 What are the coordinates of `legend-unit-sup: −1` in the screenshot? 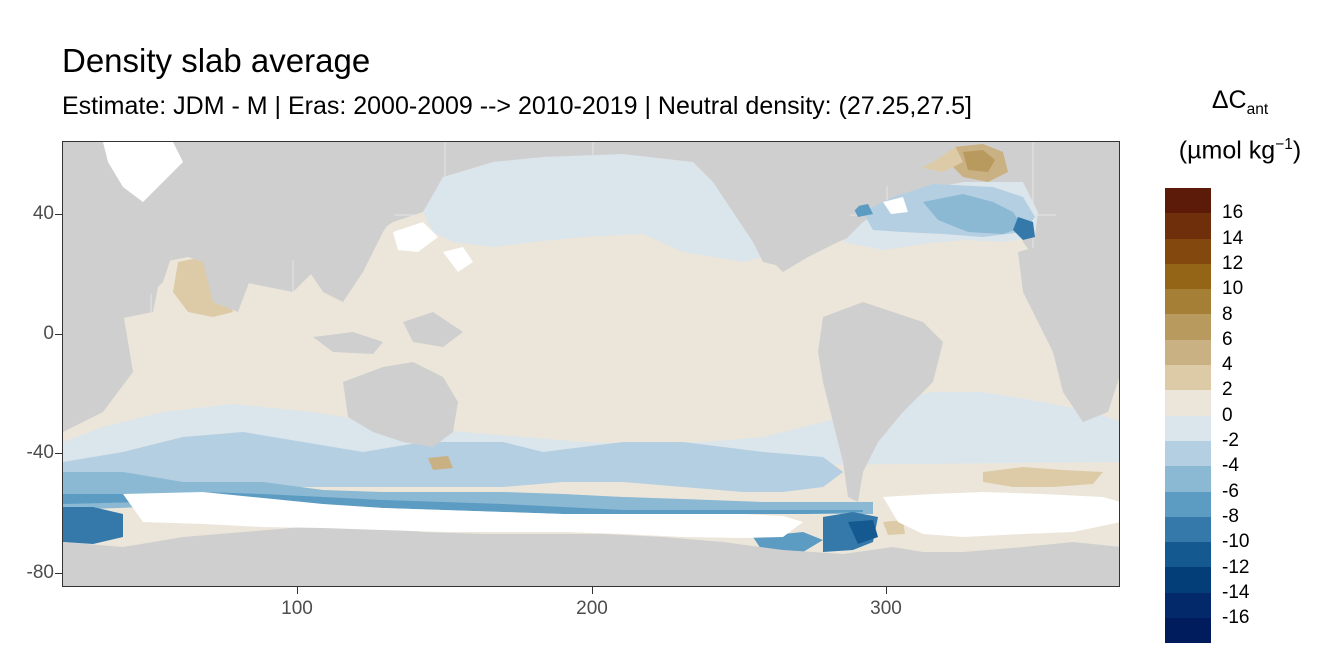 It's located at (1284, 144).